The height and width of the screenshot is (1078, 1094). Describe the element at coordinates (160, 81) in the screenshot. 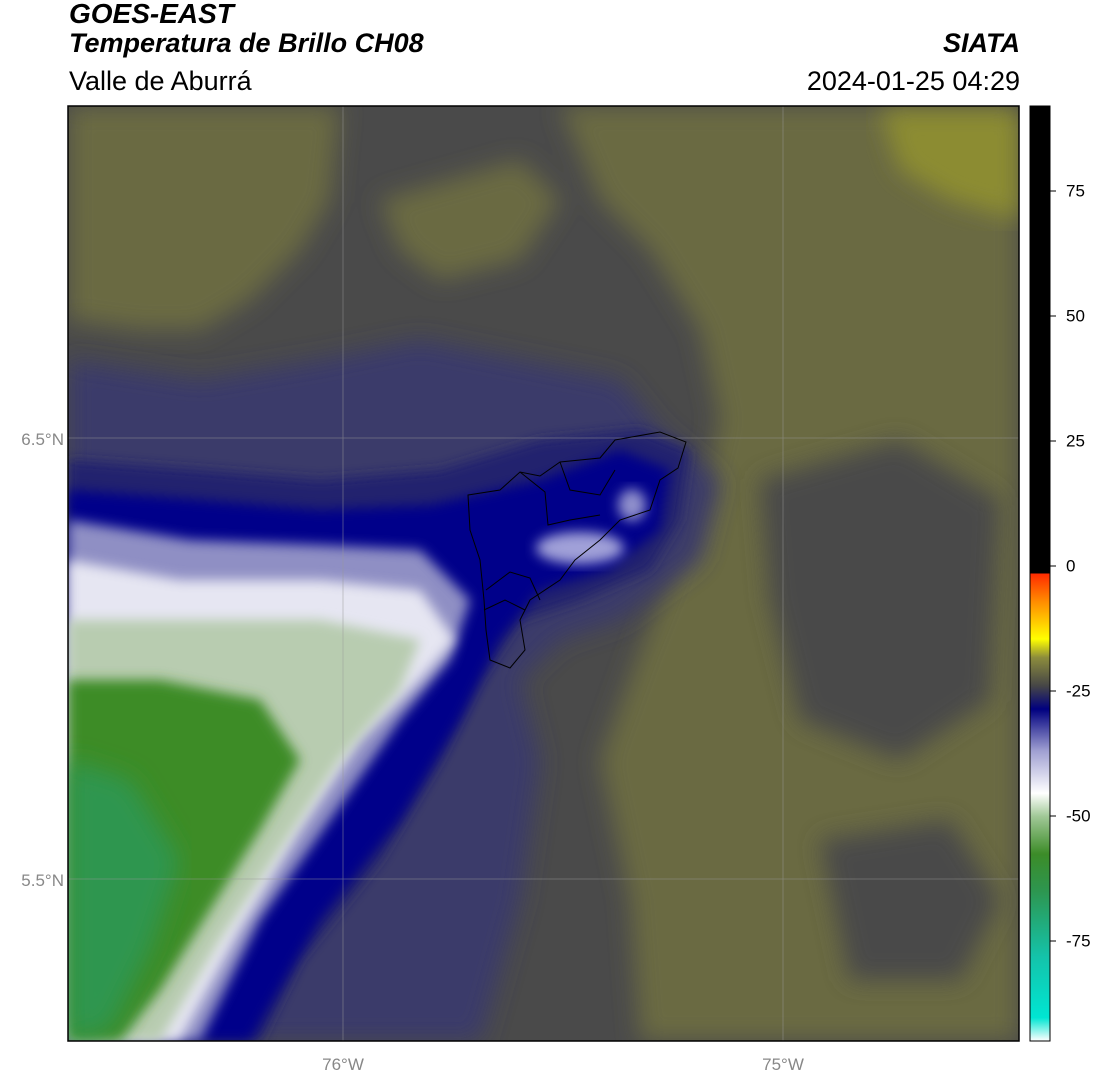

I see `region-subtitle: Valle de Aburrá` at that location.